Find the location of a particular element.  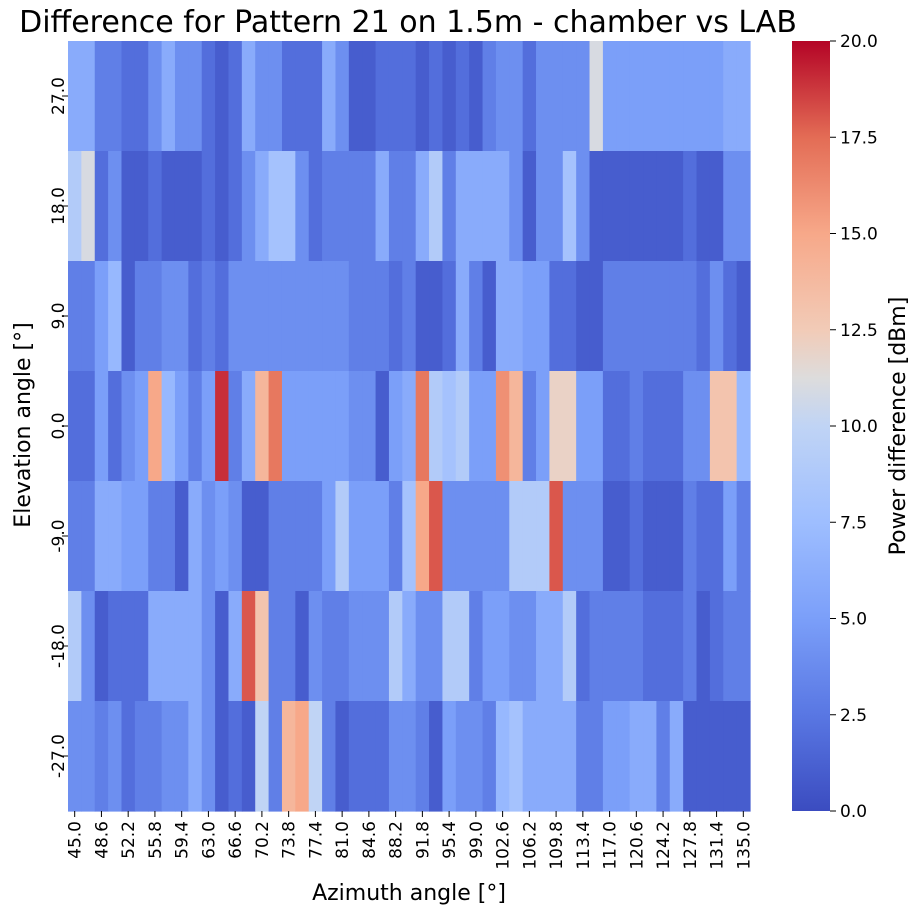

y-axis-ticks: 27.0 18.0 9.0 0.0 -9.0 -18.0 -27.0 is located at coordinates (59, 427).